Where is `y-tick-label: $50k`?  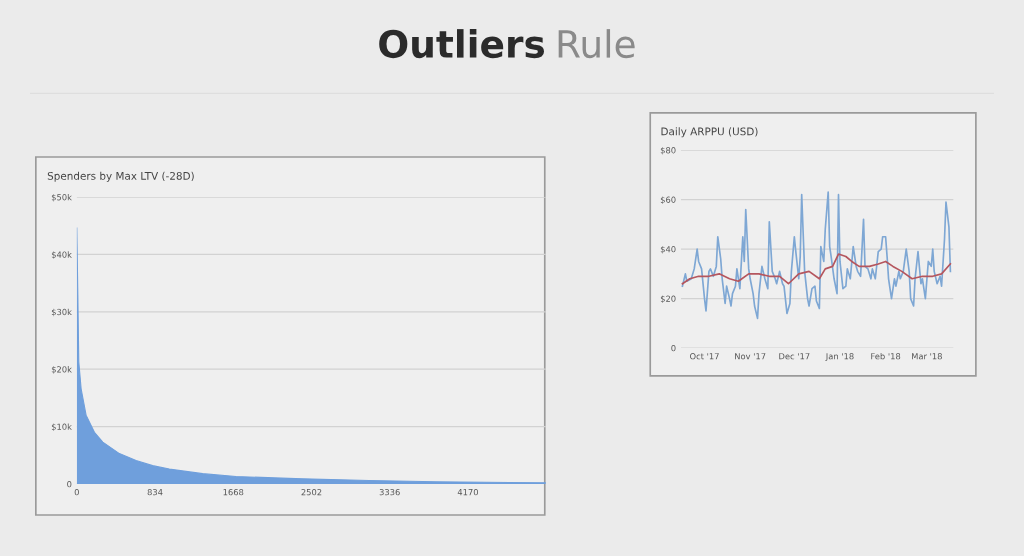 y-tick-label: $50k is located at coordinates (61, 197).